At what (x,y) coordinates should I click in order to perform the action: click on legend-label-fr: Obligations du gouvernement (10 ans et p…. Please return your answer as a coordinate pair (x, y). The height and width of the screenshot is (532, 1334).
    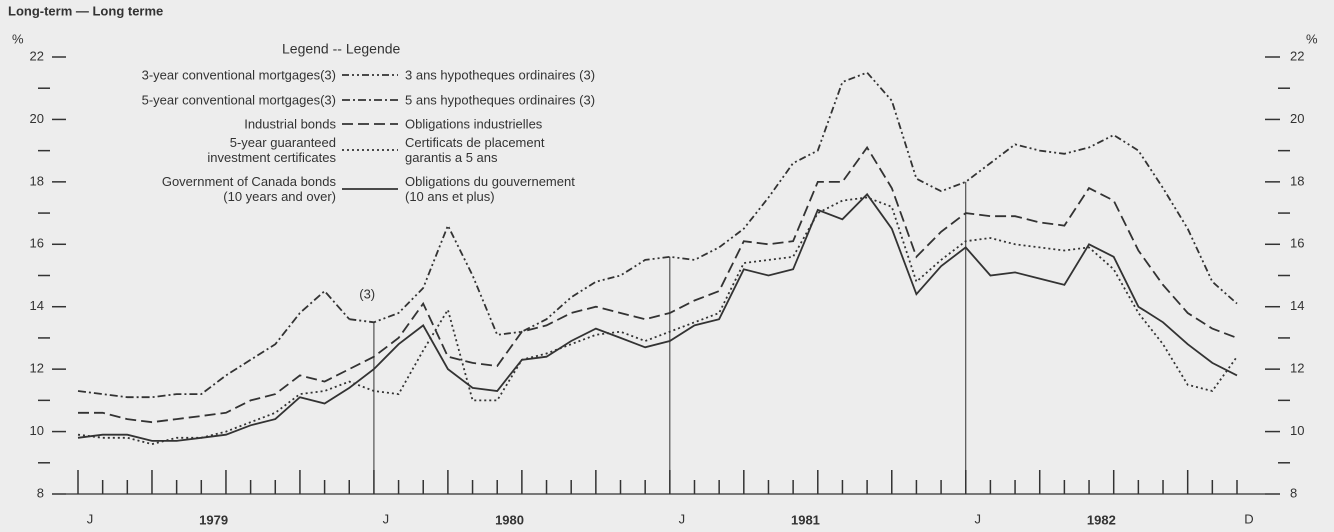
    Looking at the image, I should click on (490, 189).